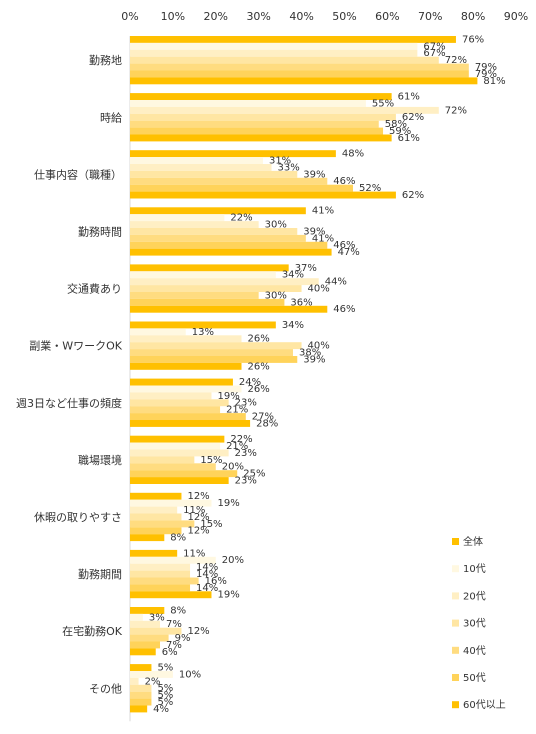 Image resolution: width=536 pixels, height=734 pixels. Describe the element at coordinates (280, 161) in the screenshot. I see `data-label: 31%` at that location.